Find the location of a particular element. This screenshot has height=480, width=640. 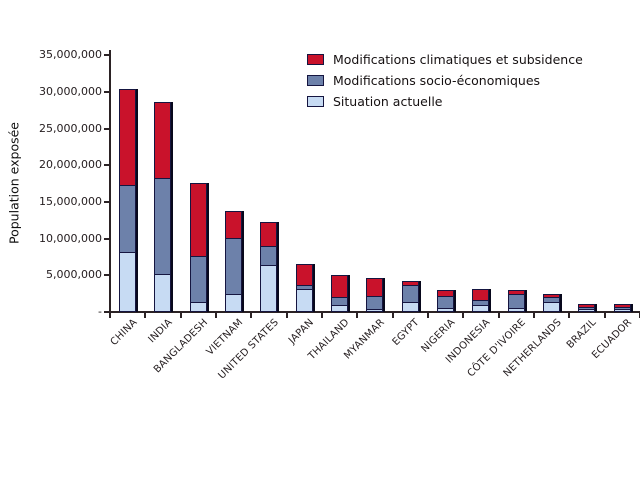

bar-brazil is located at coordinates (587, 307).